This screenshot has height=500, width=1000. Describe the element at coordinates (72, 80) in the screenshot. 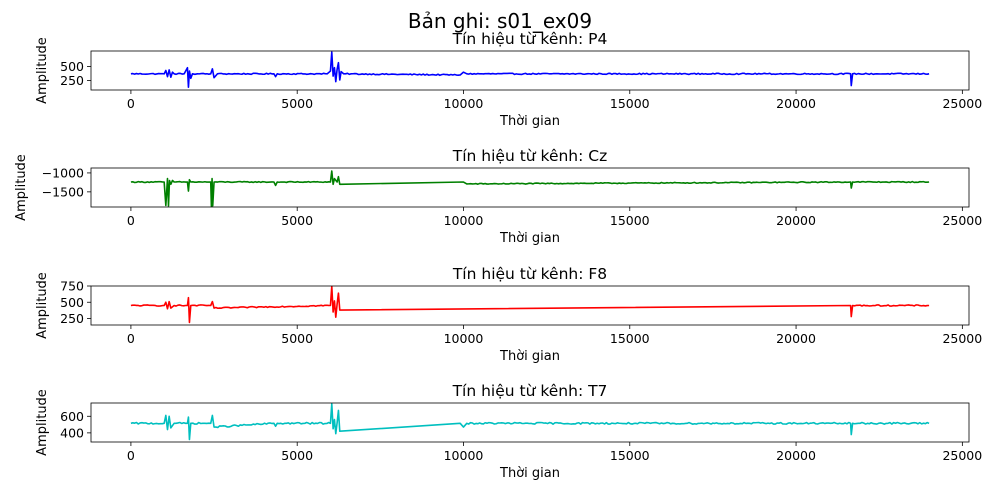

I see `y-tick-label-0-0: 250` at that location.